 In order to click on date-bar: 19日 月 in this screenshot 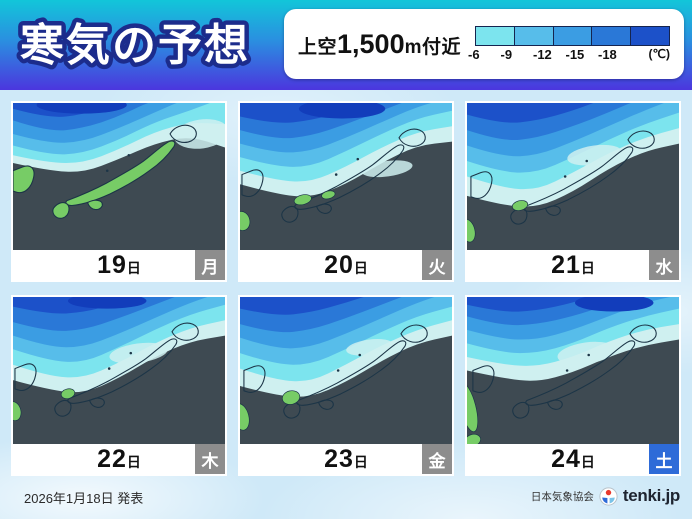, I will do `click(119, 265)`.